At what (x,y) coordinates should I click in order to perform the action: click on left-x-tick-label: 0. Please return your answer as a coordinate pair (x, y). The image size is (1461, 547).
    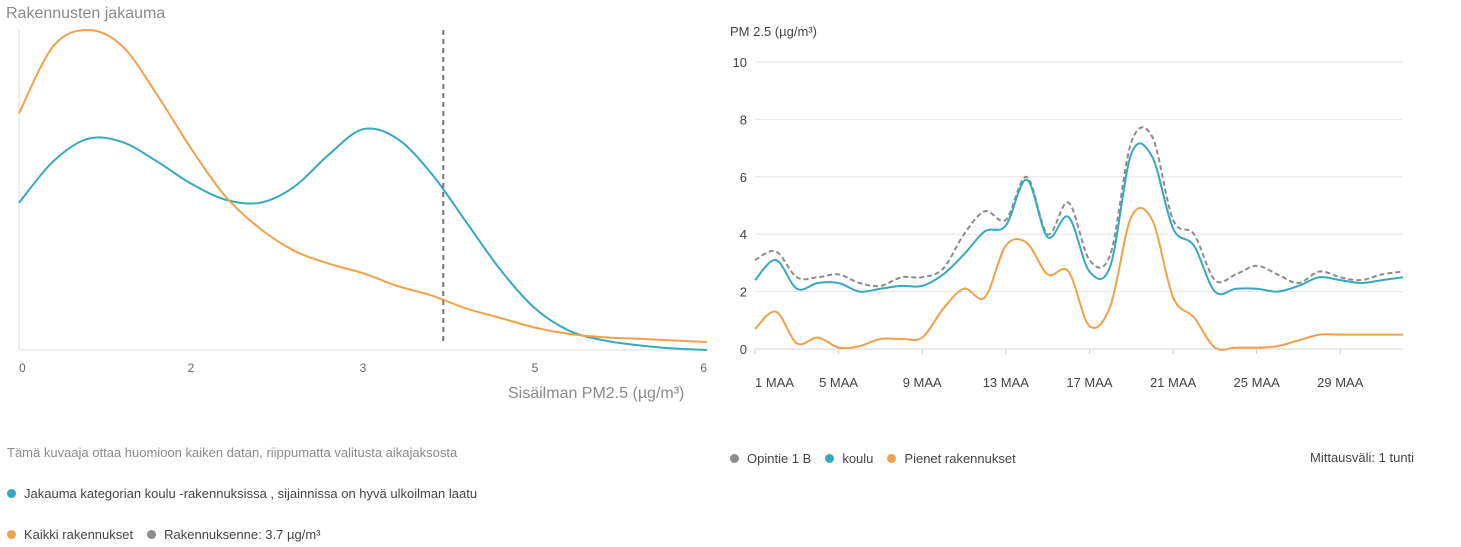
    Looking at the image, I should click on (22, 368).